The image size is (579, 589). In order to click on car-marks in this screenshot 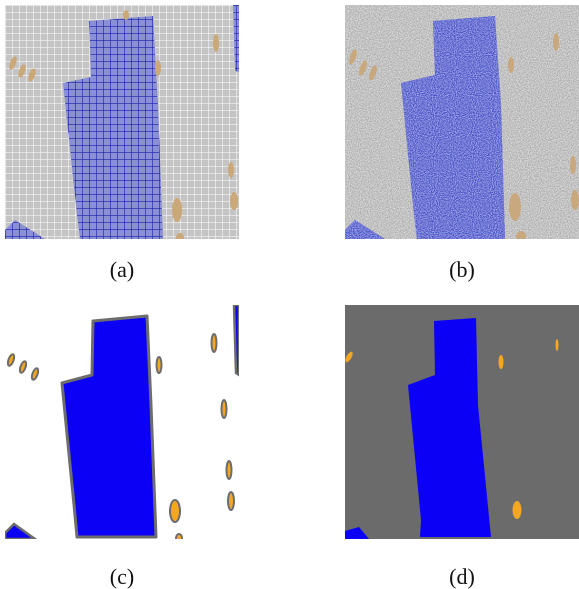, I will do `click(464, 136)`.